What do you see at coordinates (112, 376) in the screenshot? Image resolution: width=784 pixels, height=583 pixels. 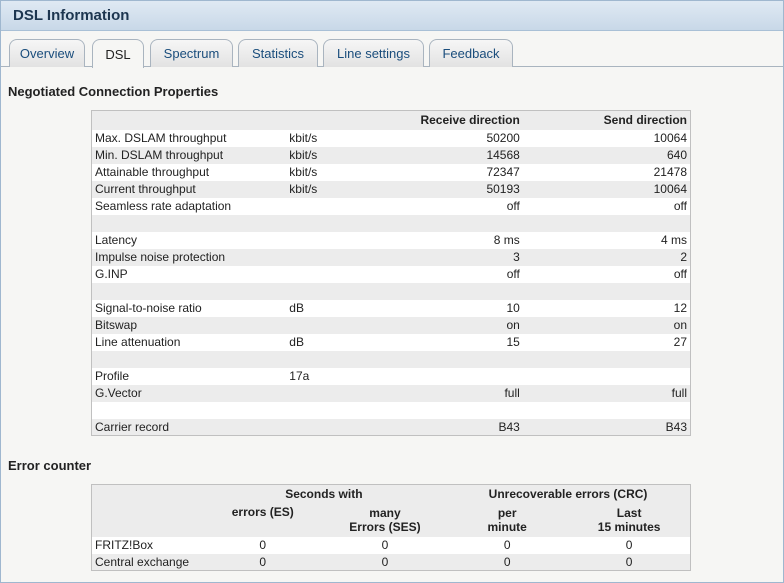 I see `row-label: Profile` at bounding box center [112, 376].